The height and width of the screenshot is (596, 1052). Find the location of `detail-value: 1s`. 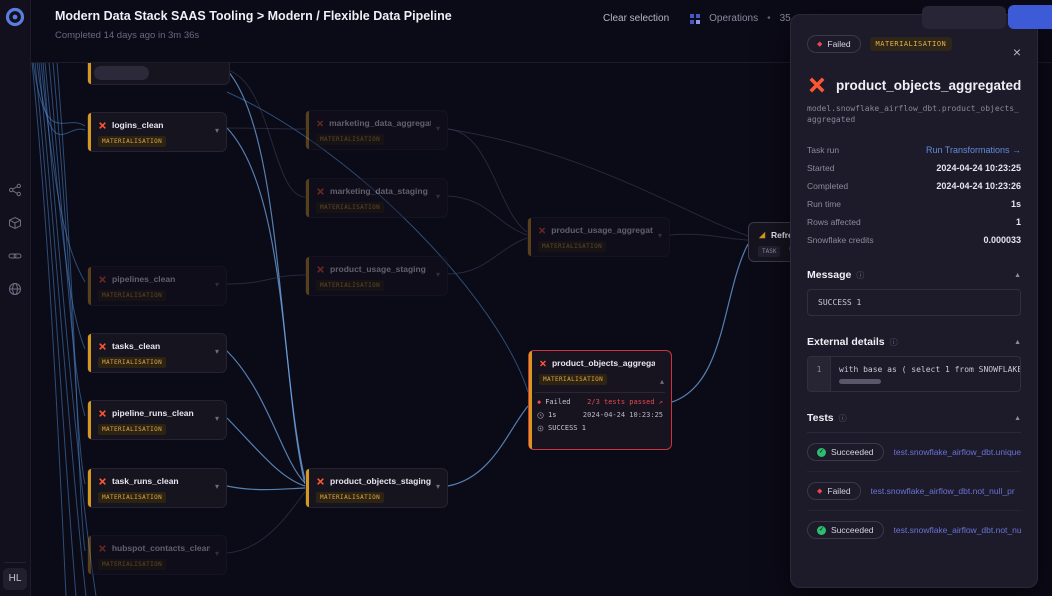

detail-value: 1s is located at coordinates (1015, 204).